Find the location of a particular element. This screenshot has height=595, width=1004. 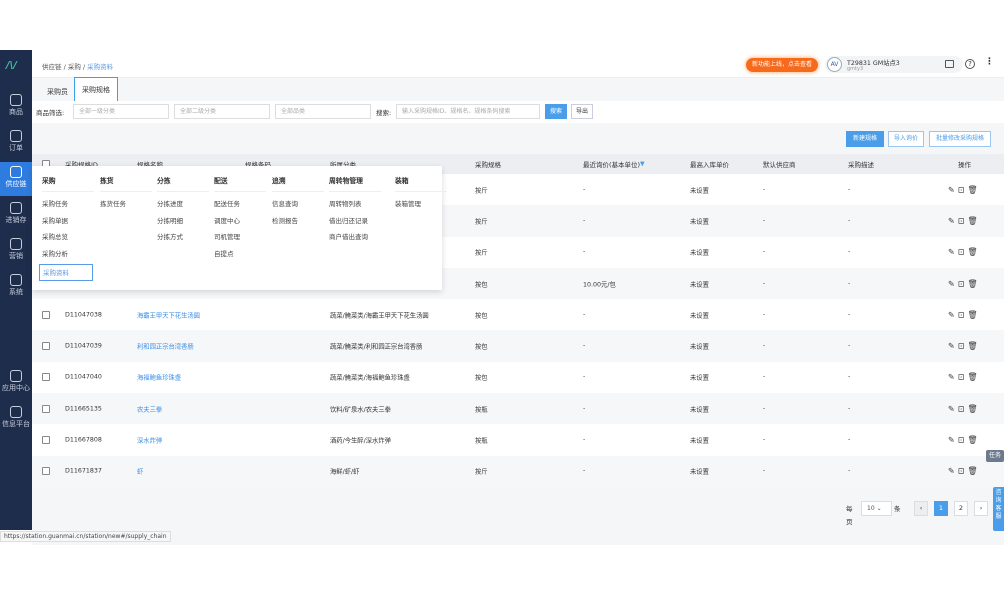

page-1-button: 1 is located at coordinates (941, 508).